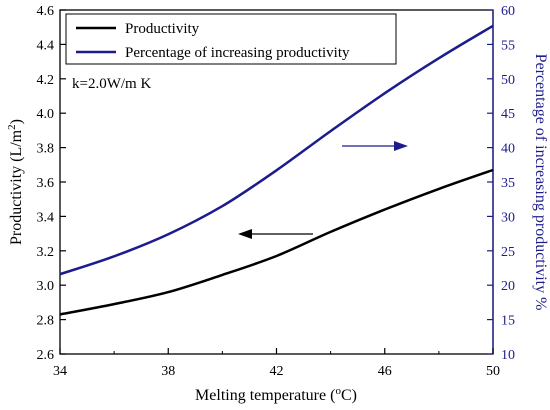 The image size is (550, 410). What do you see at coordinates (111, 84) in the screenshot?
I see `conductivity-annotation: k=2.0W/m K` at bounding box center [111, 84].